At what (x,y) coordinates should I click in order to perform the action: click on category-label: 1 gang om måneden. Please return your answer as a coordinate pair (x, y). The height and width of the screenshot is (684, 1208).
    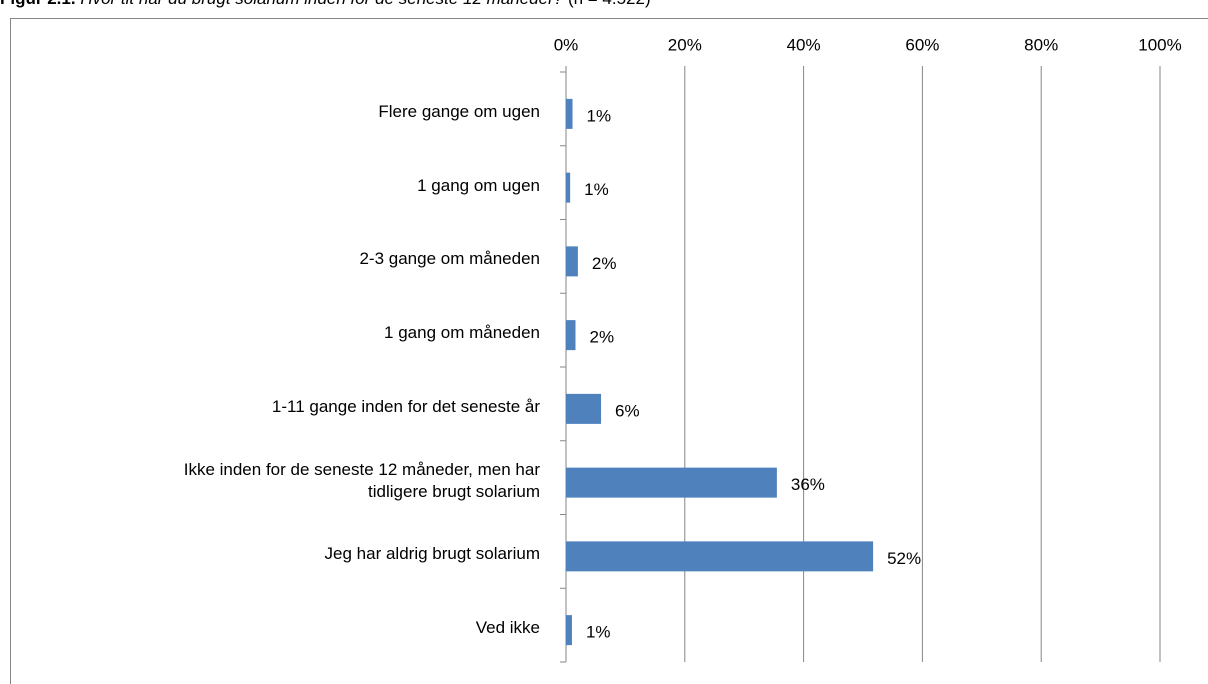
    Looking at the image, I should click on (462, 333).